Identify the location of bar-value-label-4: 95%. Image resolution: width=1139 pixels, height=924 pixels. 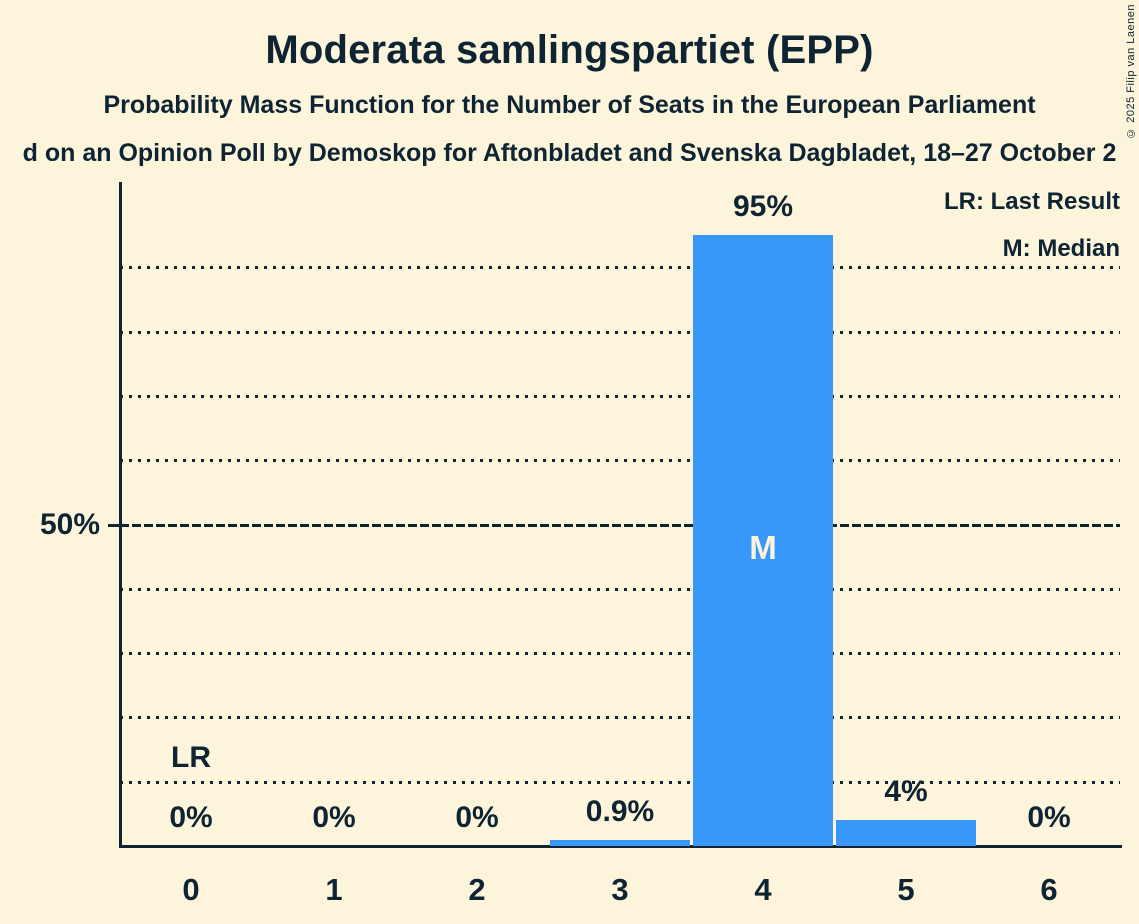
(763, 206).